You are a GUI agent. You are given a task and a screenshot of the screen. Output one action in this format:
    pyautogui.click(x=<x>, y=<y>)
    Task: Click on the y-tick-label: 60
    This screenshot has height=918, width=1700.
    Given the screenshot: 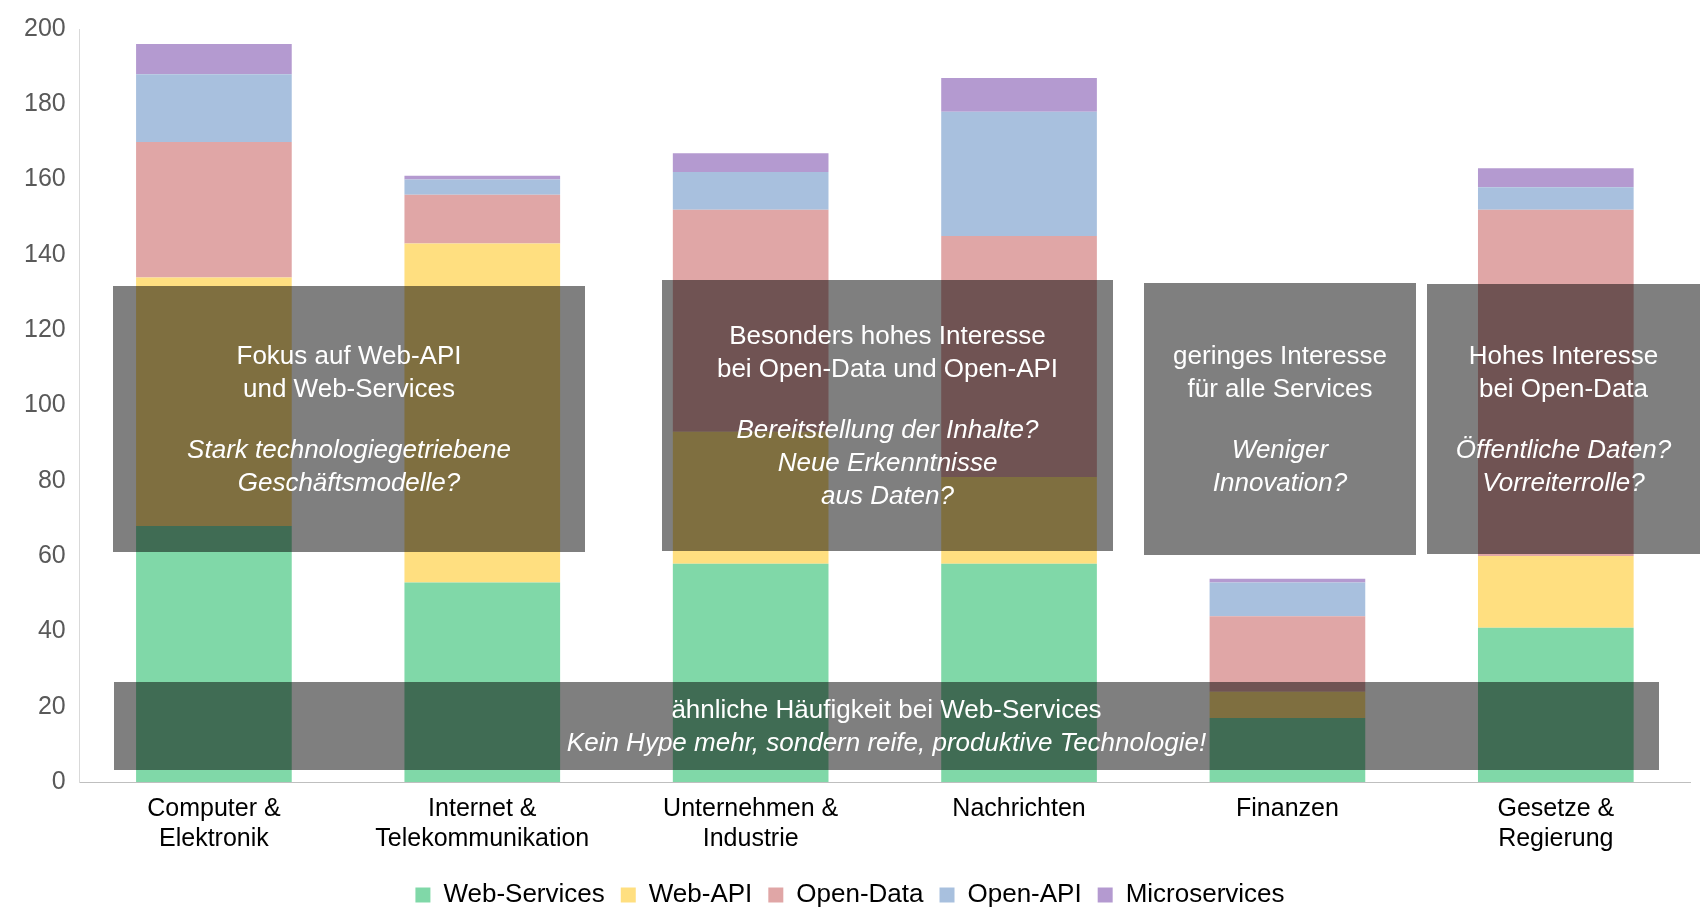 What is the action you would take?
    pyautogui.click(x=51, y=553)
    